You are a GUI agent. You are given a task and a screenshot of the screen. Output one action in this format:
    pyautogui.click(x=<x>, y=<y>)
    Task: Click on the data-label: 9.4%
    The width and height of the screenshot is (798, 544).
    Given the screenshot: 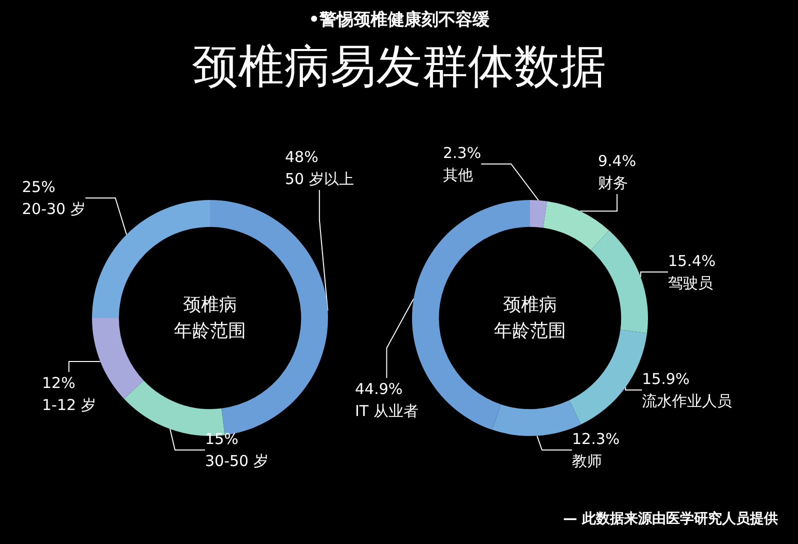 What is the action you would take?
    pyautogui.click(x=617, y=161)
    